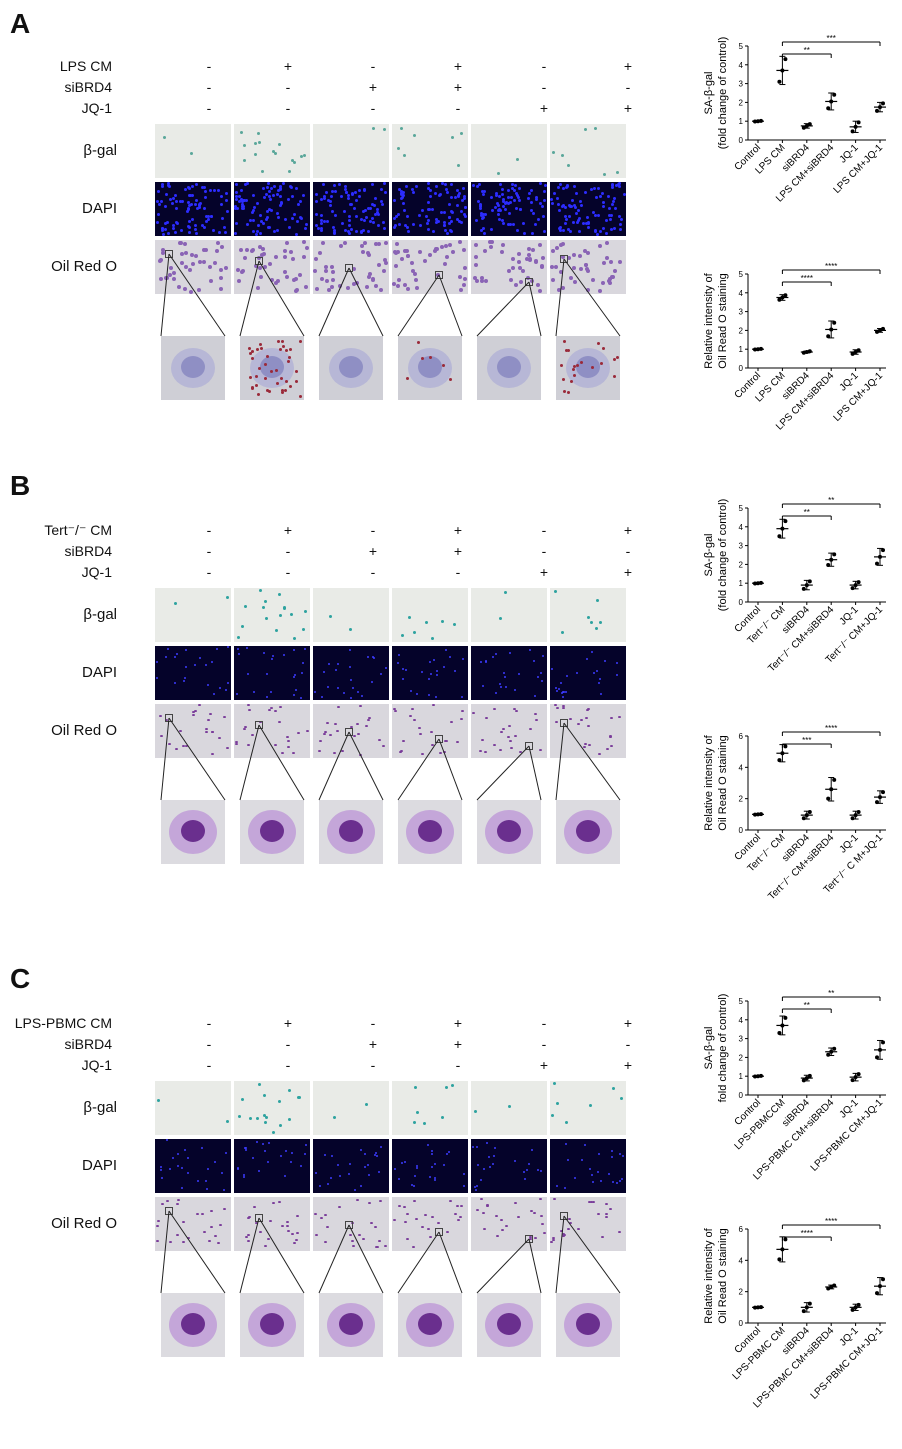 This screenshot has width=902, height=1449. What do you see at coordinates (96, 572) in the screenshot?
I see `condition-label: JQ-1` at bounding box center [96, 572].